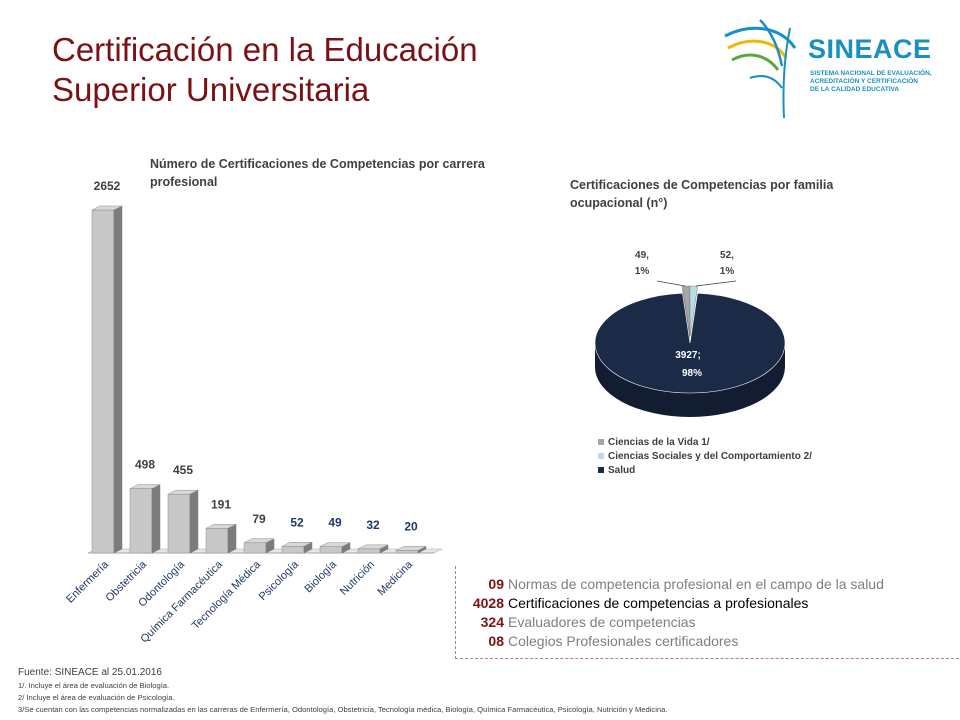  I want to click on pie-side, so click(690, 380).